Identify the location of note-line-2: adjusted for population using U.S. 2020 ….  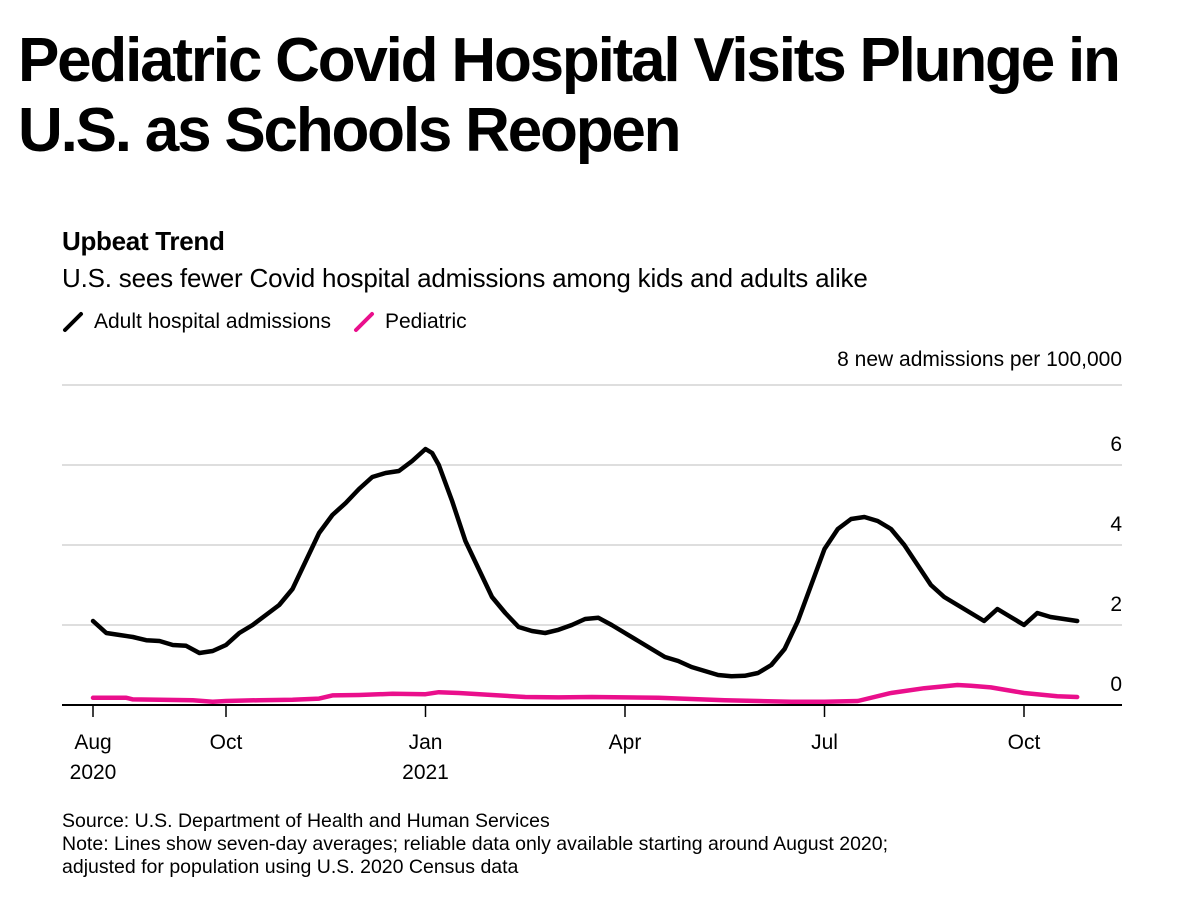
(290, 867).